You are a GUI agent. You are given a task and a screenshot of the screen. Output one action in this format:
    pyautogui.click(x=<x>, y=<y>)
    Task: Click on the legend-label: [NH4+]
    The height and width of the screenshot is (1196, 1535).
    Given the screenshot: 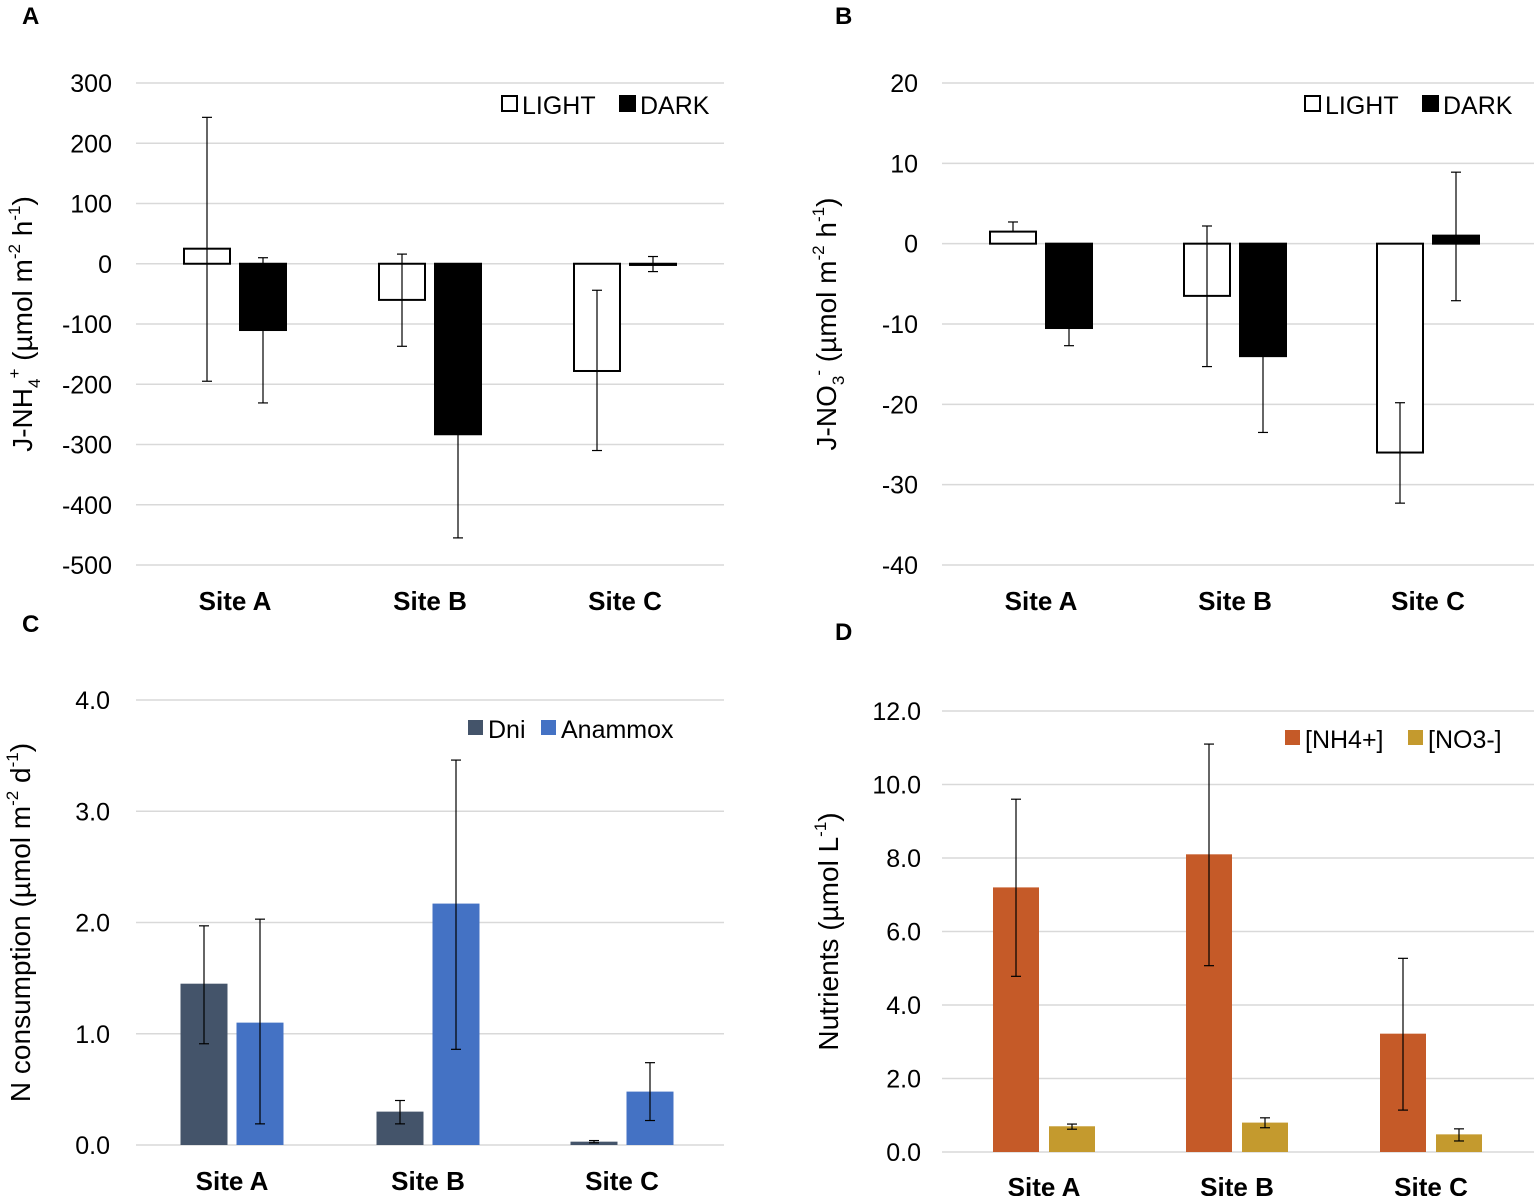 What is the action you would take?
    pyautogui.click(x=1344, y=740)
    